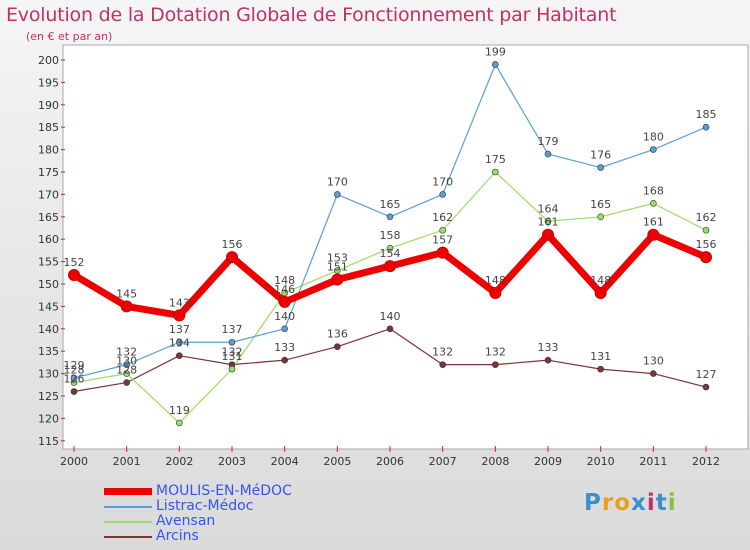 Image resolution: width=750 pixels, height=550 pixels. What do you see at coordinates (495, 51) in the screenshot?
I see `data-label: 199` at bounding box center [495, 51].